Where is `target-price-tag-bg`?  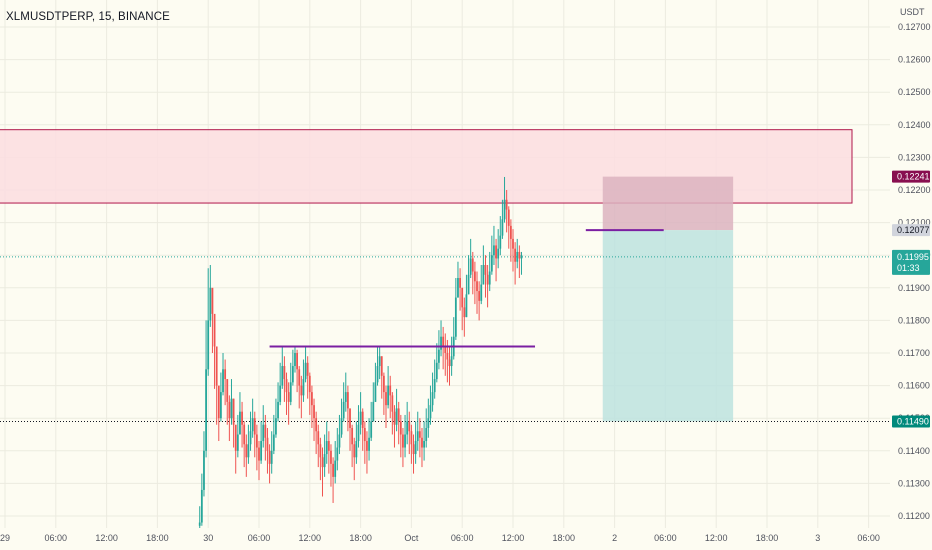
target-price-tag-bg is located at coordinates (911, 421).